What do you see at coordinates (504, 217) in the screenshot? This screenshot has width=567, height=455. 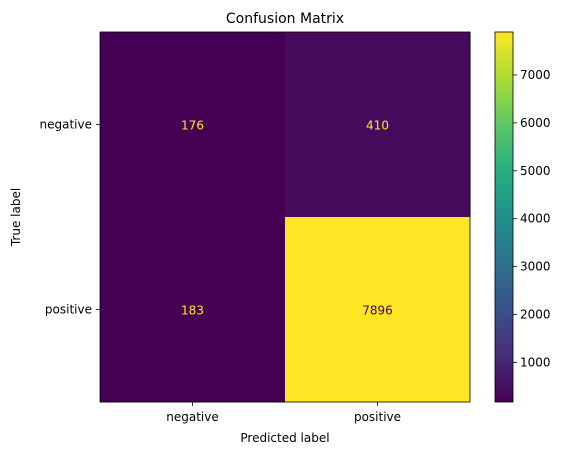 I see `colorbar` at bounding box center [504, 217].